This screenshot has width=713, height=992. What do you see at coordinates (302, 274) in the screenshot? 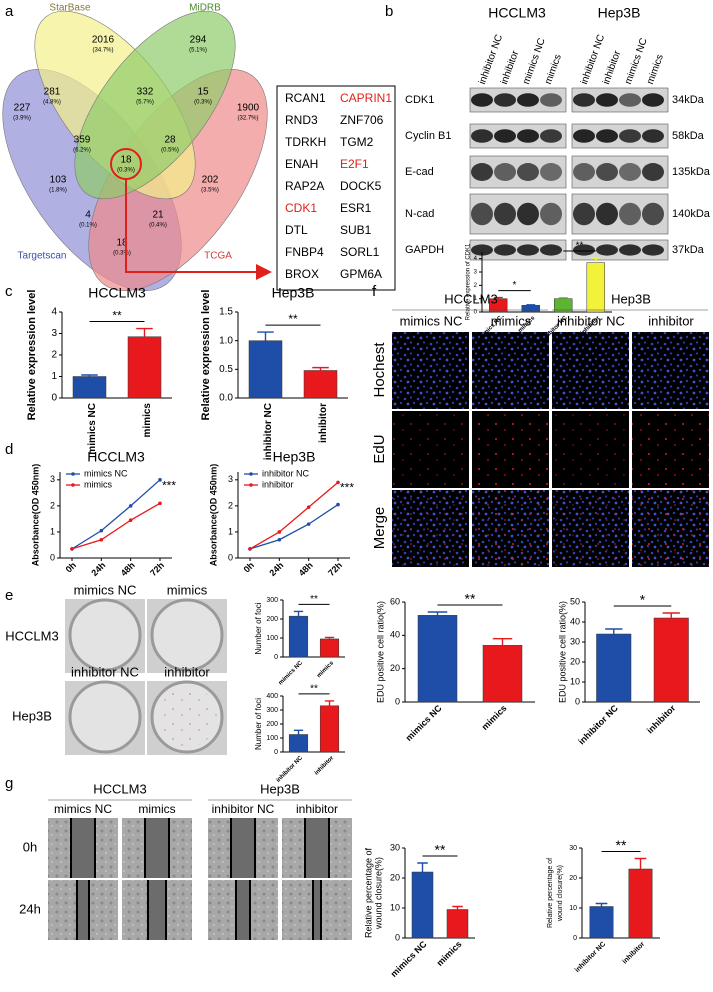
I see `gene-name: BROX` at bounding box center [302, 274].